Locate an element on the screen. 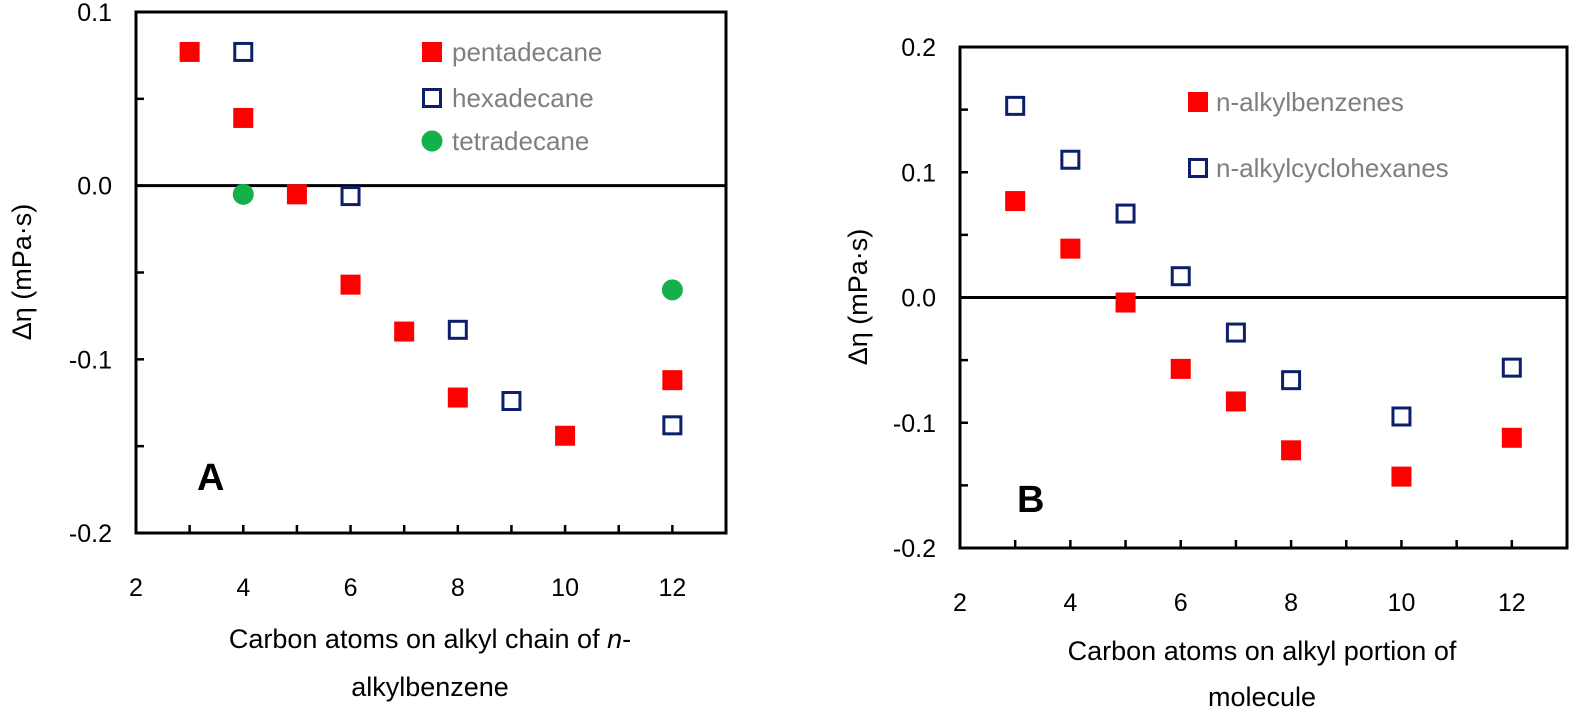 The height and width of the screenshot is (713, 1577). series-tetradecane is located at coordinates (457, 242).